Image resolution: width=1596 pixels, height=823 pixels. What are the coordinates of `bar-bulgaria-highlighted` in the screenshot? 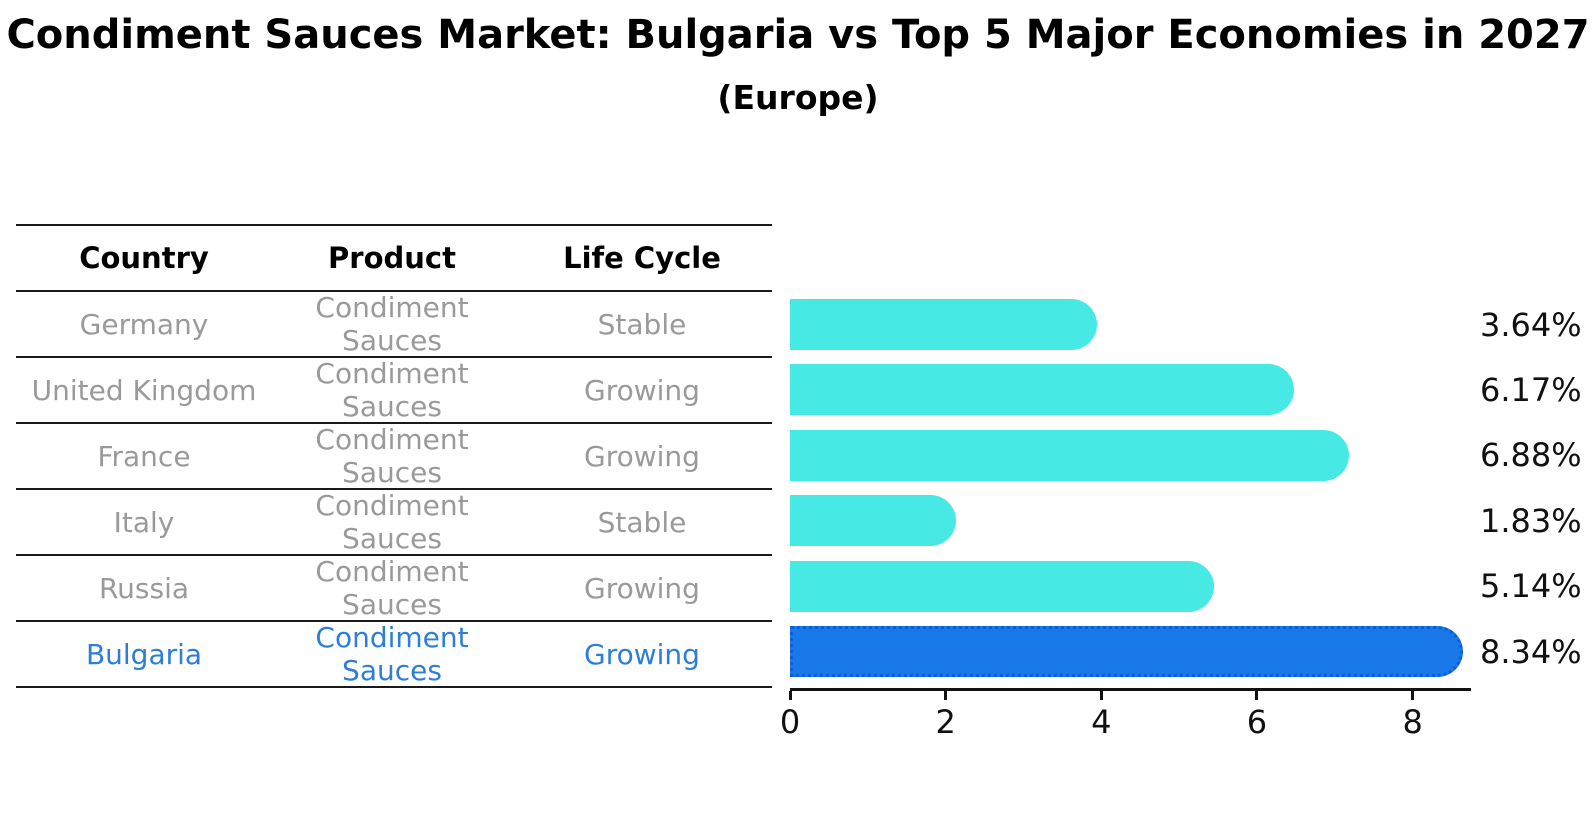 It's located at (1127, 651).